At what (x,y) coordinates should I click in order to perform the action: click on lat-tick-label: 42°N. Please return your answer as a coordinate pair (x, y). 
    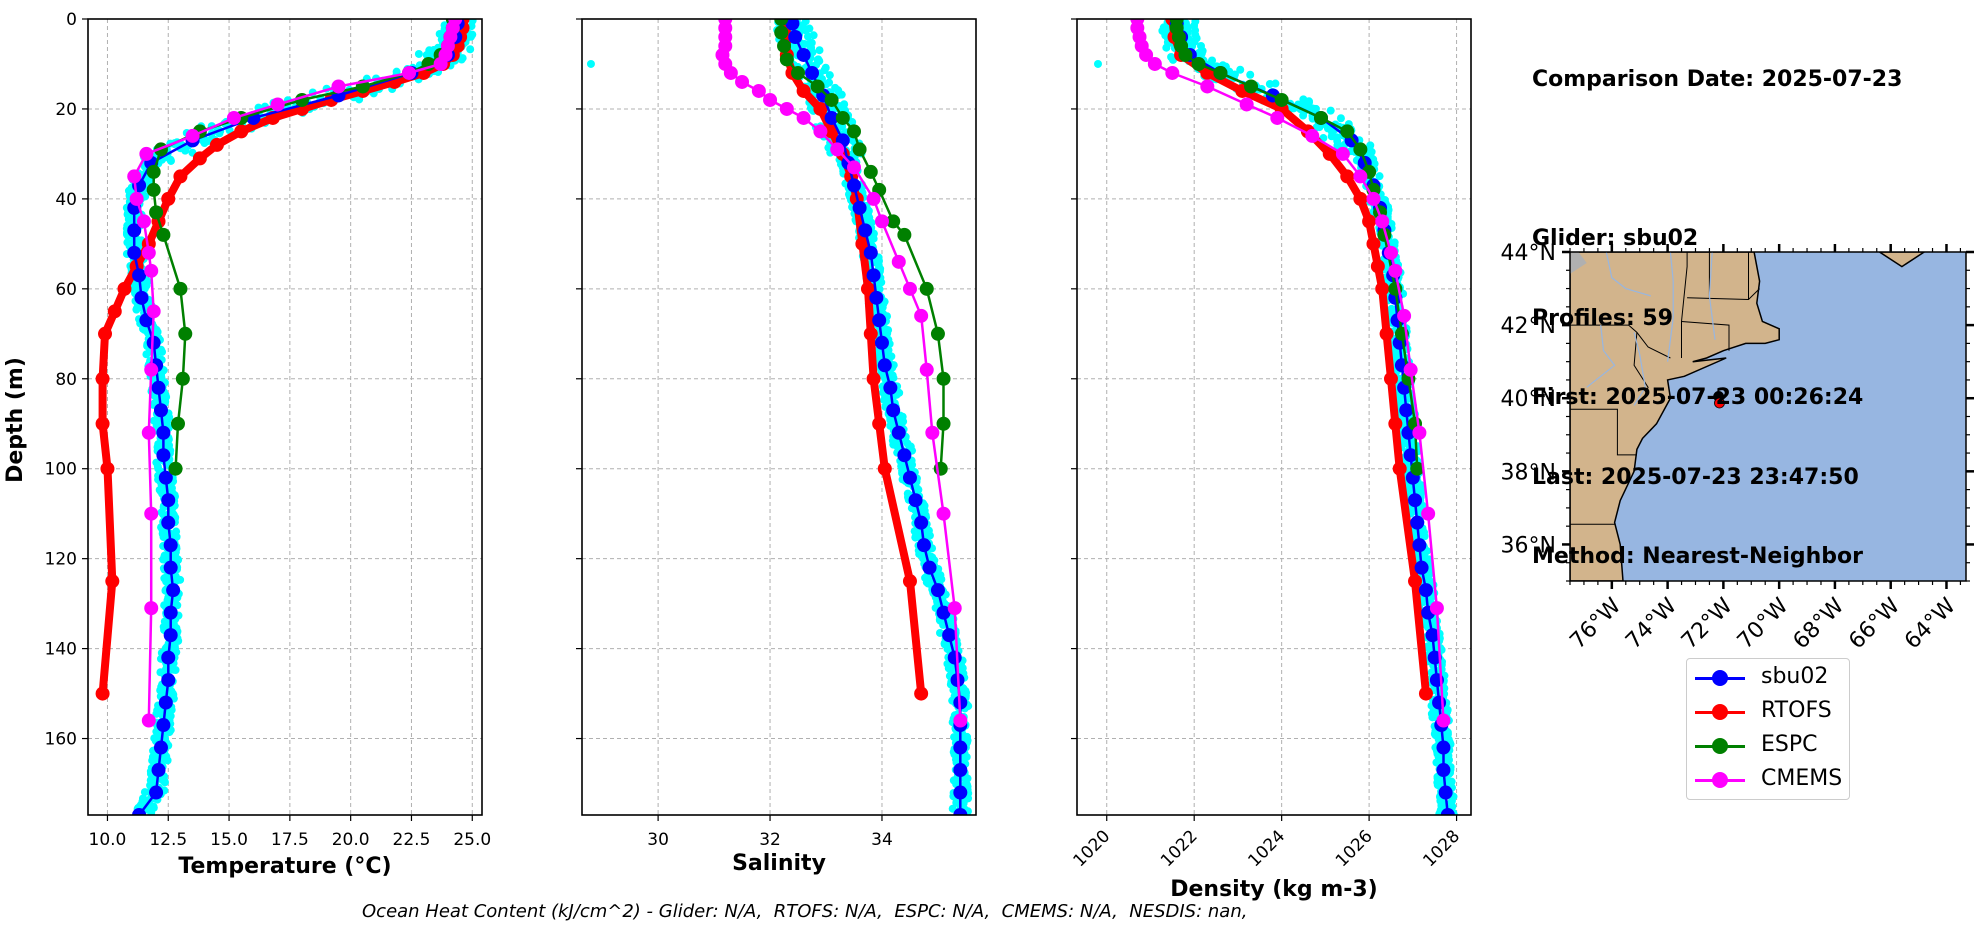
    Looking at the image, I should click on (1528, 326).